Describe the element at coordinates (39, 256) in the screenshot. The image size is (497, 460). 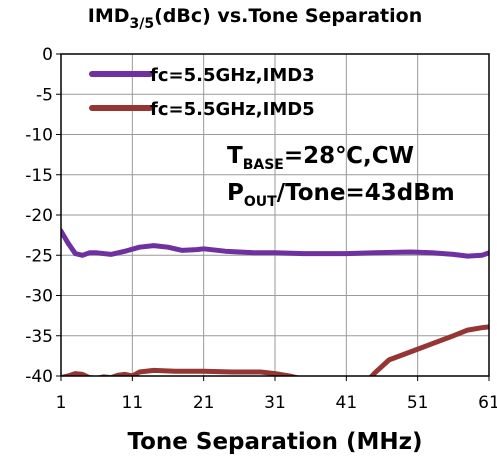
I see `y-tick-label: -25` at that location.